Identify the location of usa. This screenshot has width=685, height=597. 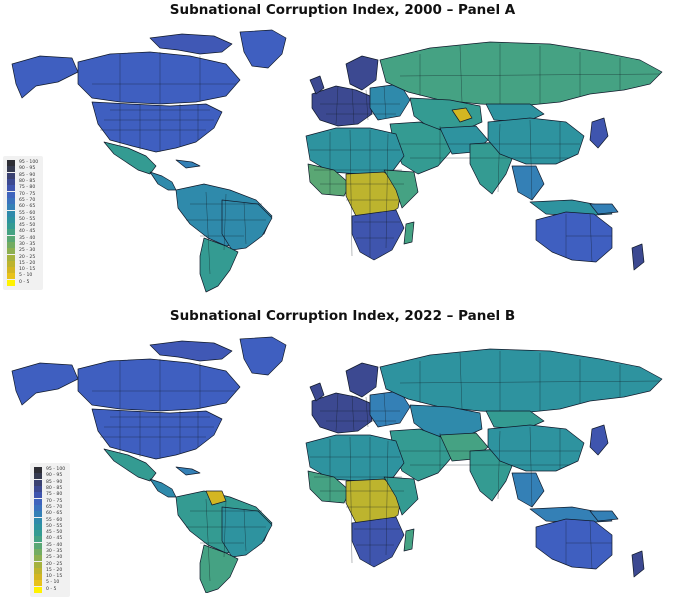
(157, 127).